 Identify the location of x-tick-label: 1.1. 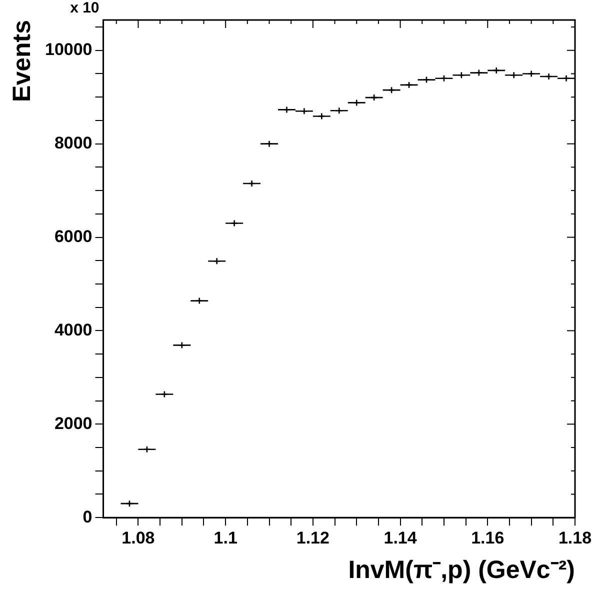
(226, 538).